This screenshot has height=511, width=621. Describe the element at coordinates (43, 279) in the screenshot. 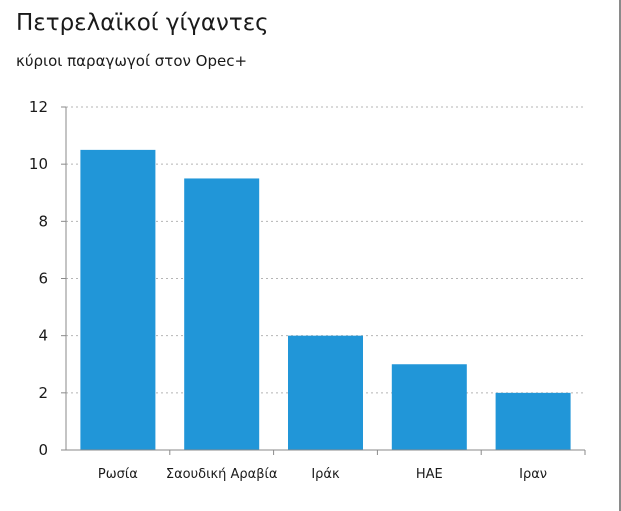

I see `y-tick-label: 6` at that location.